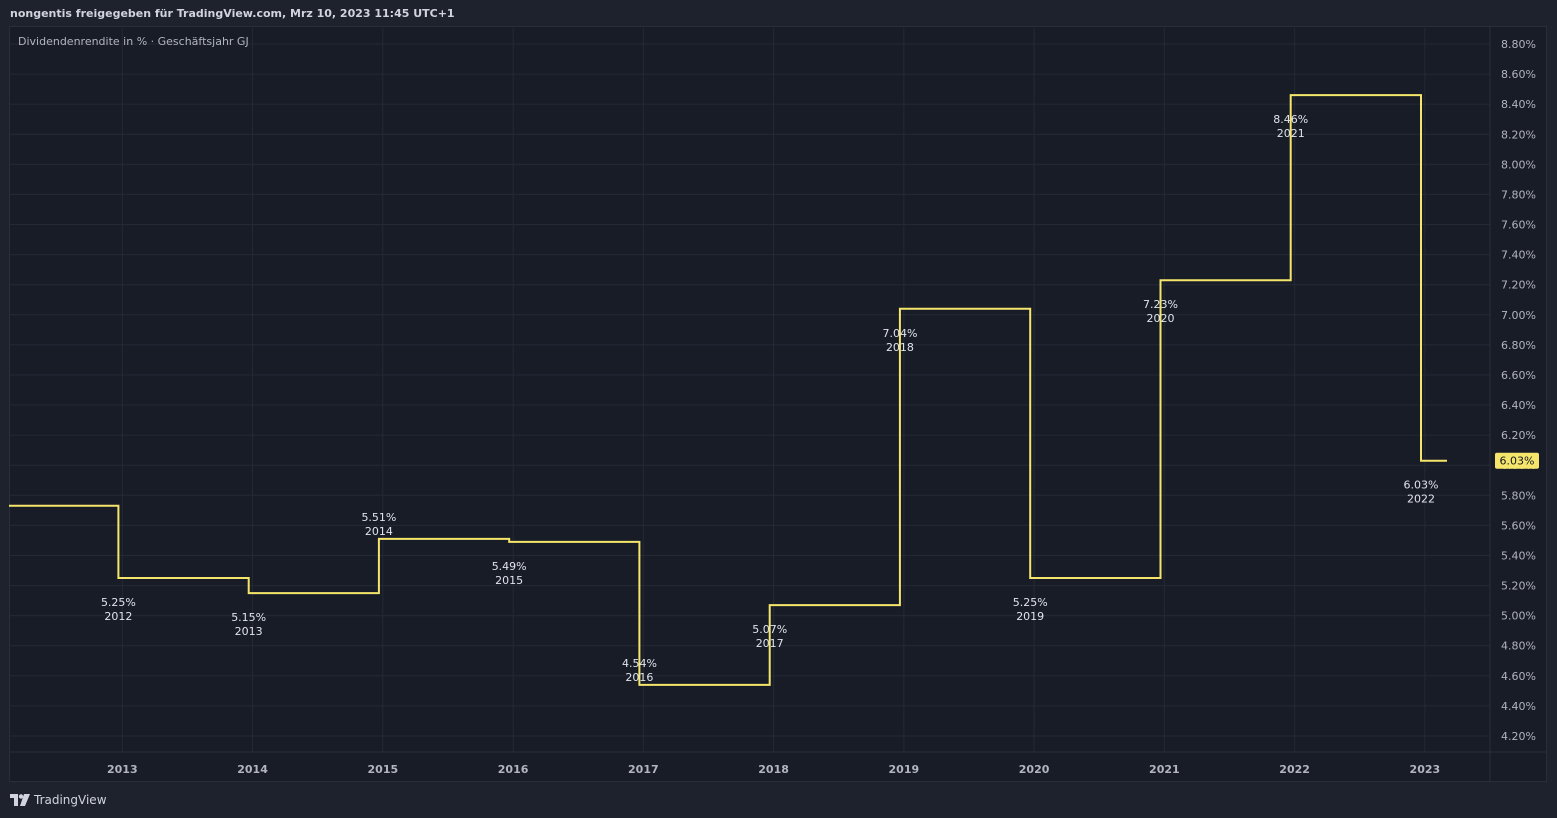  I want to click on x-tick-label: 2019, so click(904, 769).